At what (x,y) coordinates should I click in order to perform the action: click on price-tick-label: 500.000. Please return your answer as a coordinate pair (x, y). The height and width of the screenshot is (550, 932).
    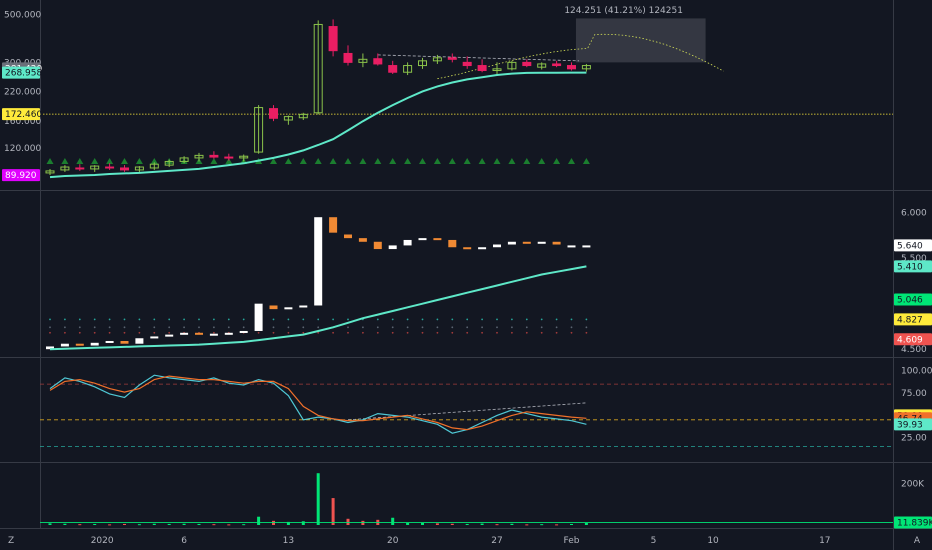
    Looking at the image, I should click on (22, 16).